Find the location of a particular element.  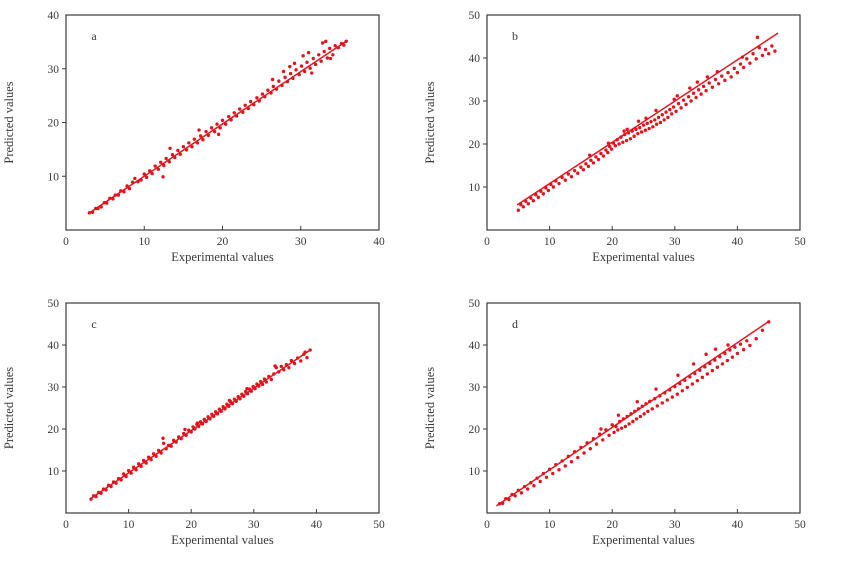

x-tick-label: 50 is located at coordinates (800, 242).